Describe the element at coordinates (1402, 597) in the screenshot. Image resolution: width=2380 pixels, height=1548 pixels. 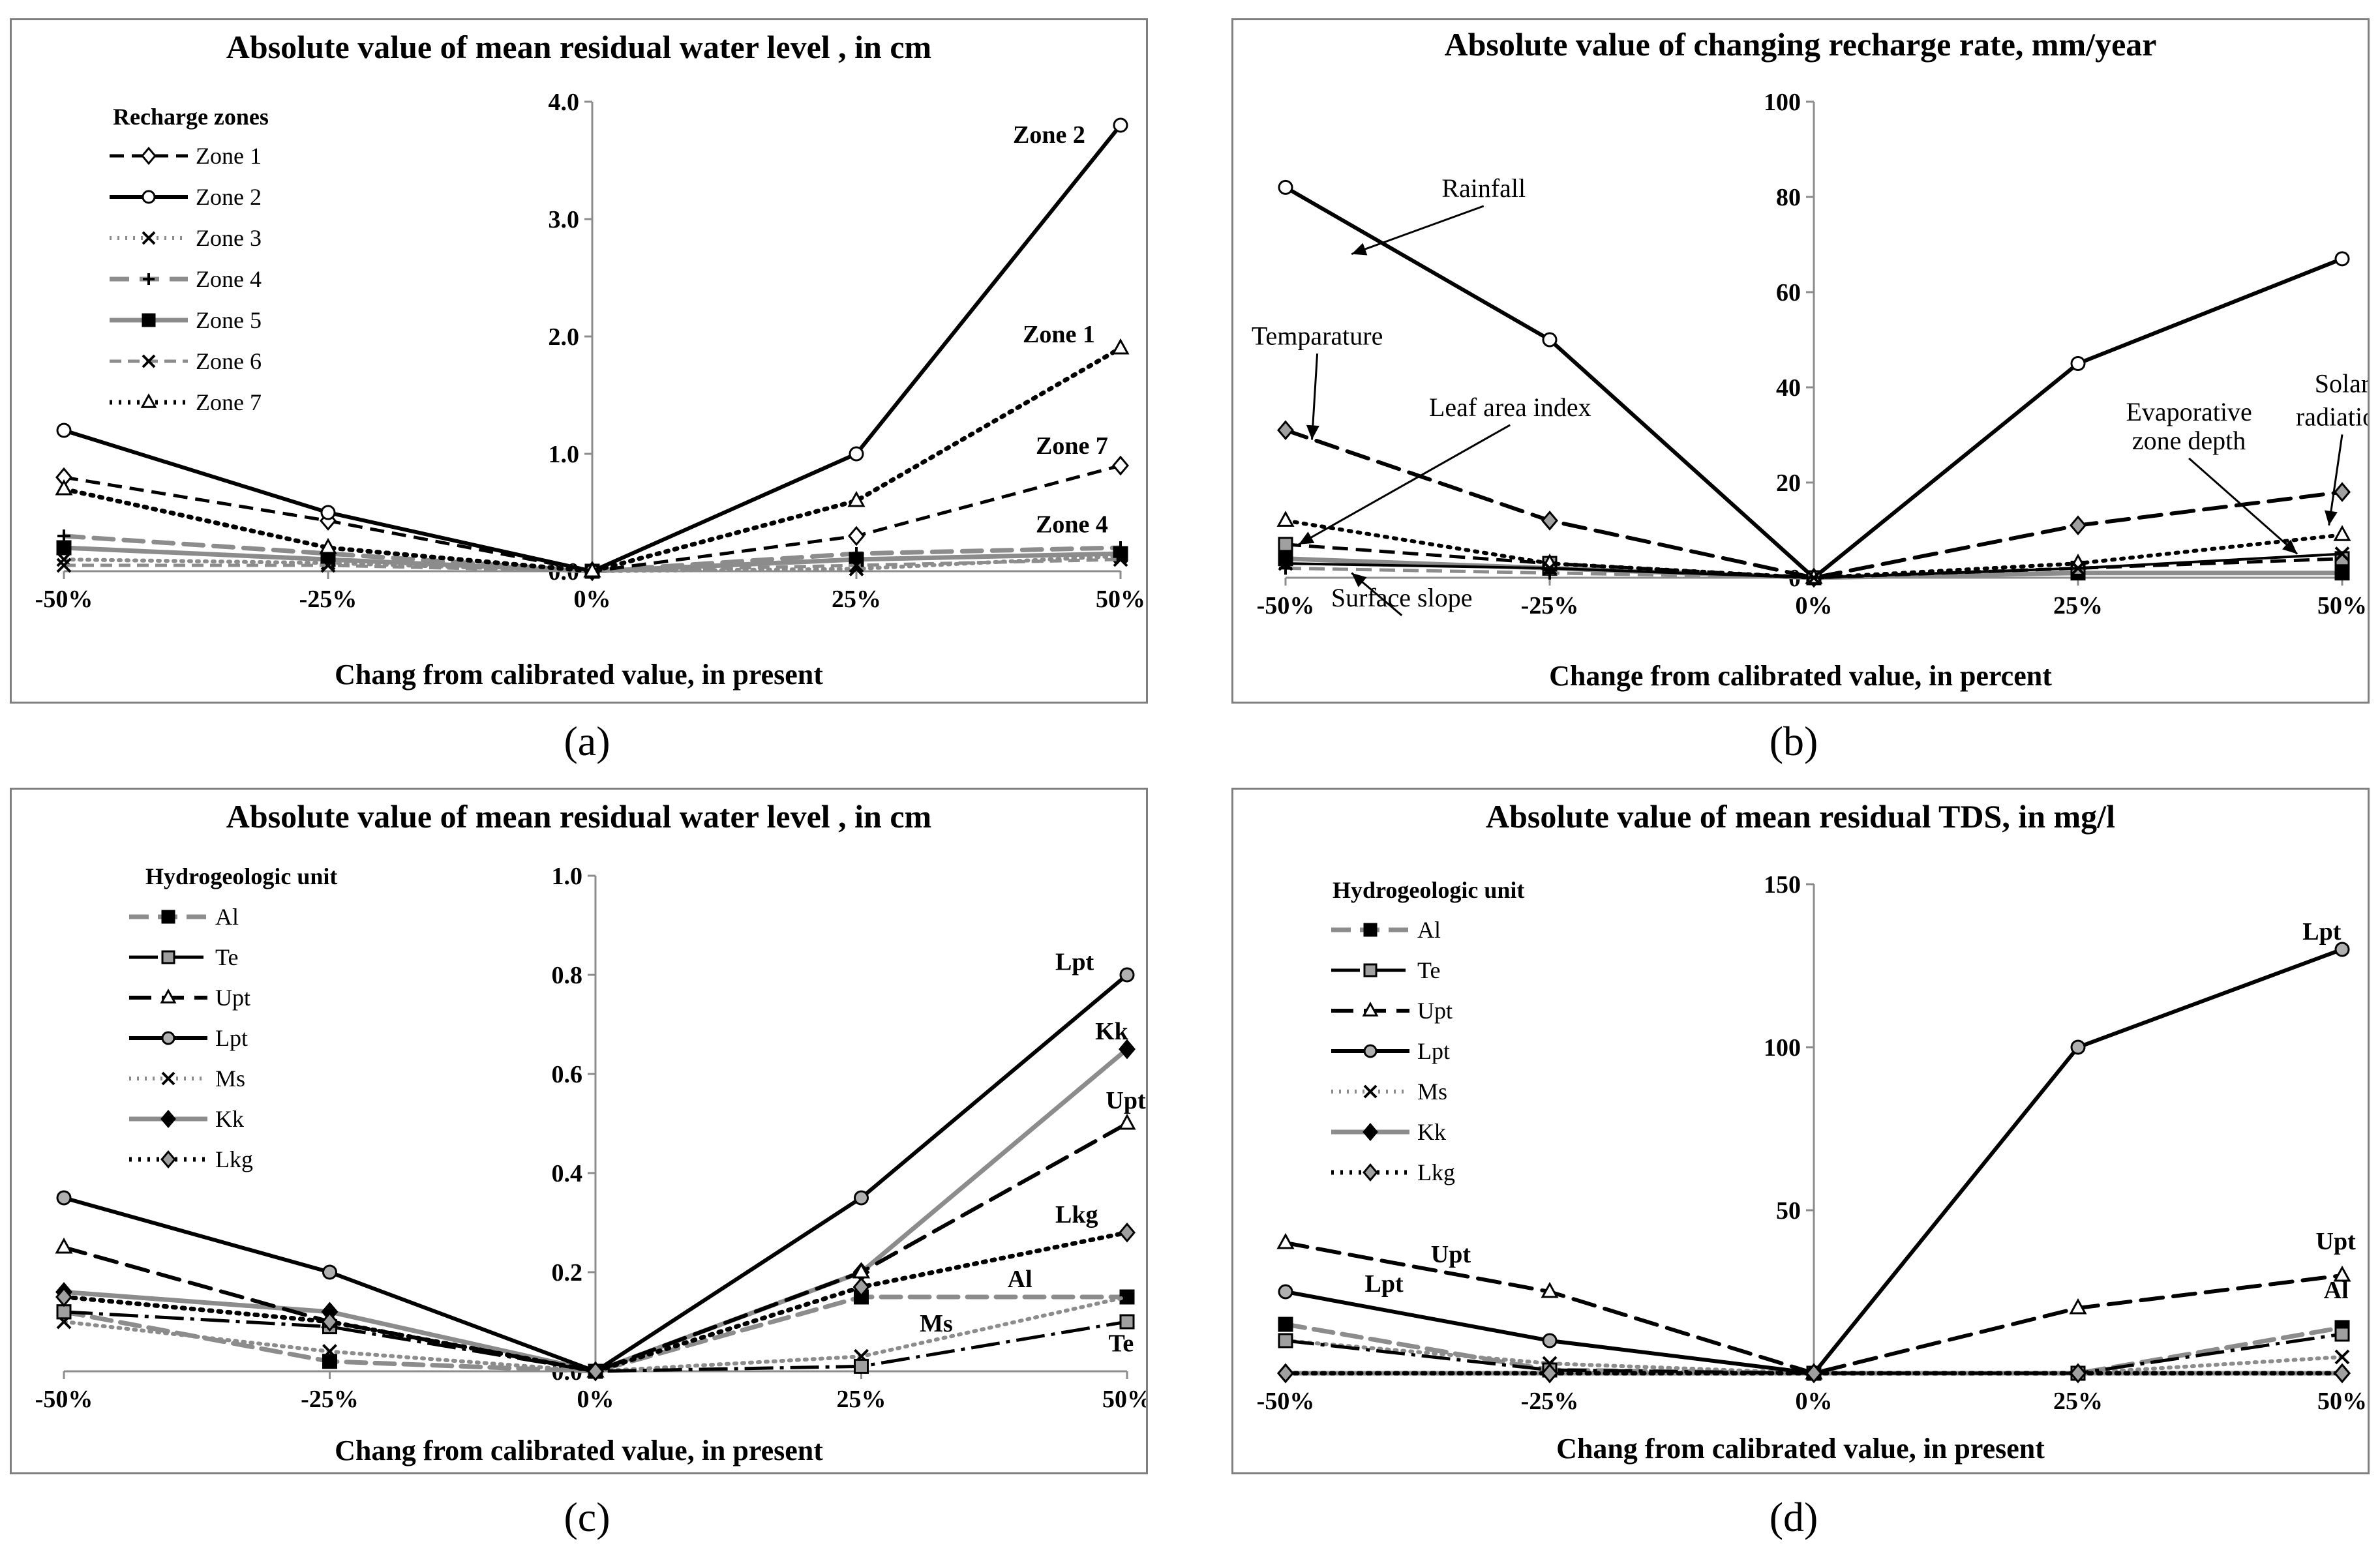
I see `annotation-label: Surface slope` at that location.